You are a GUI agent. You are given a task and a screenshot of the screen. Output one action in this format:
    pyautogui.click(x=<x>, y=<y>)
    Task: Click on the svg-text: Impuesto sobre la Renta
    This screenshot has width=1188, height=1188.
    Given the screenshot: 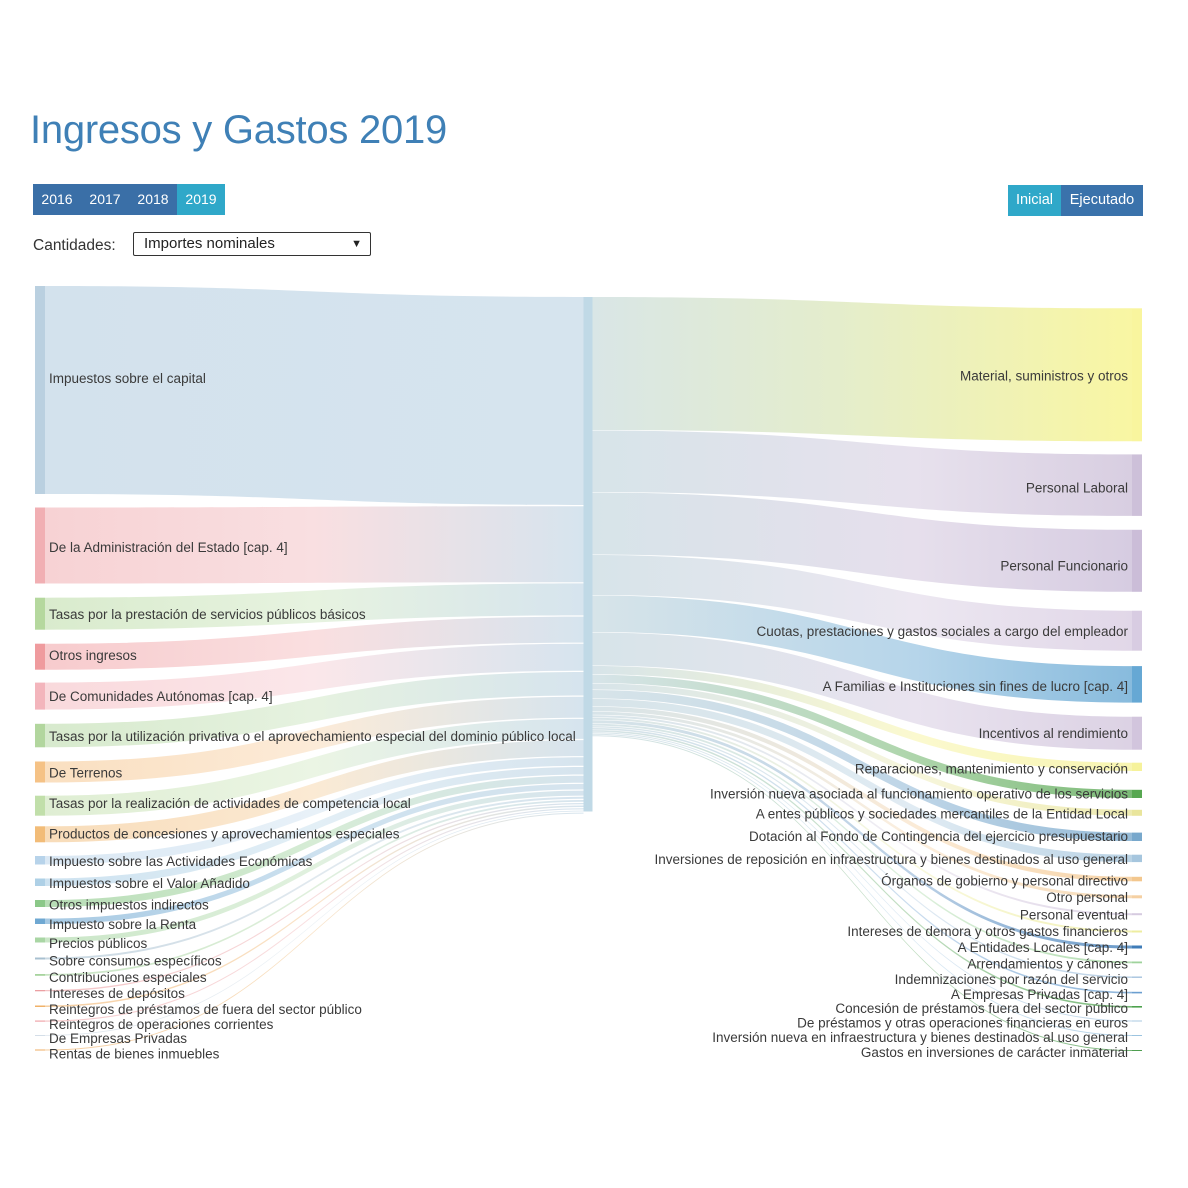 What is the action you would take?
    pyautogui.click(x=123, y=924)
    